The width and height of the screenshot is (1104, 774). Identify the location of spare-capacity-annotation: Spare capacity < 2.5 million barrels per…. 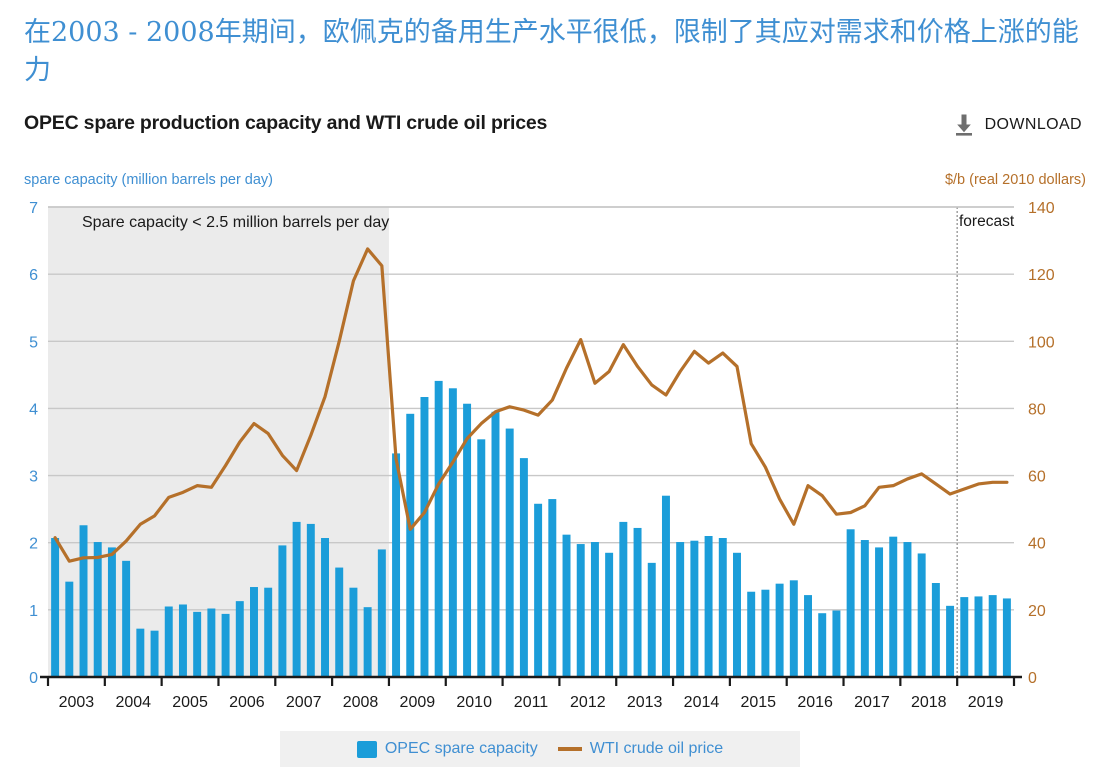
(236, 222).